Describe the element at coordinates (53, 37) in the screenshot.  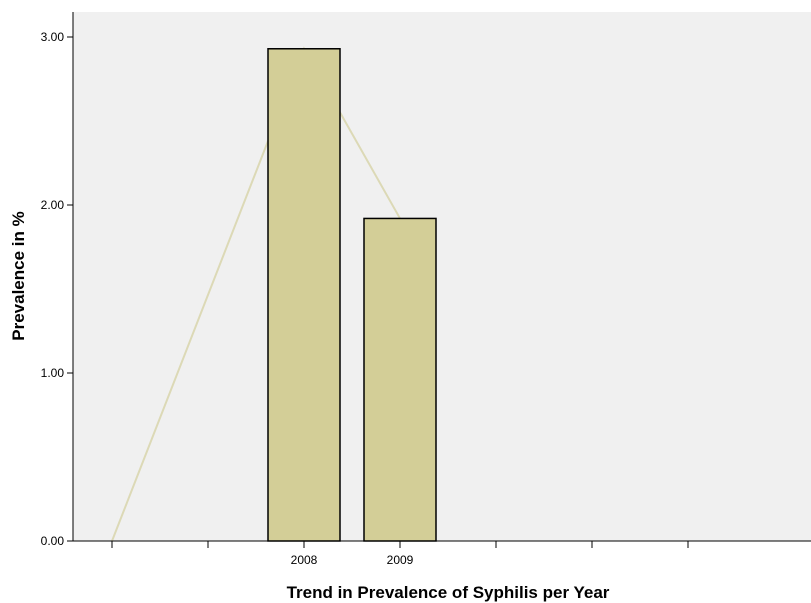
I see `y-tick-label: 3.00` at that location.